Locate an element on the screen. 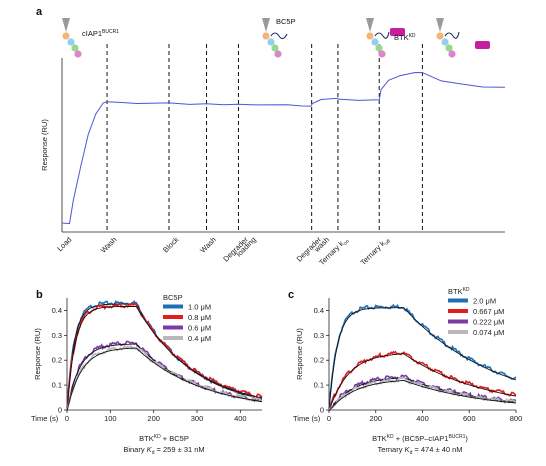 This screenshot has height=466, width=546. legend-label: 0.4 μM is located at coordinates (199, 338).